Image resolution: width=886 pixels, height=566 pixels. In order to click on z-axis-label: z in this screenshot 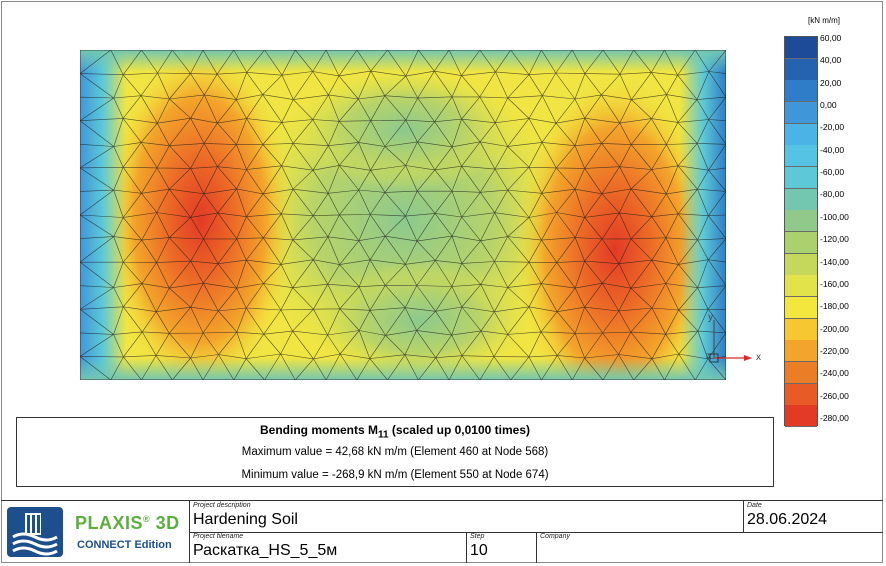, I will do `click(708, 355)`.